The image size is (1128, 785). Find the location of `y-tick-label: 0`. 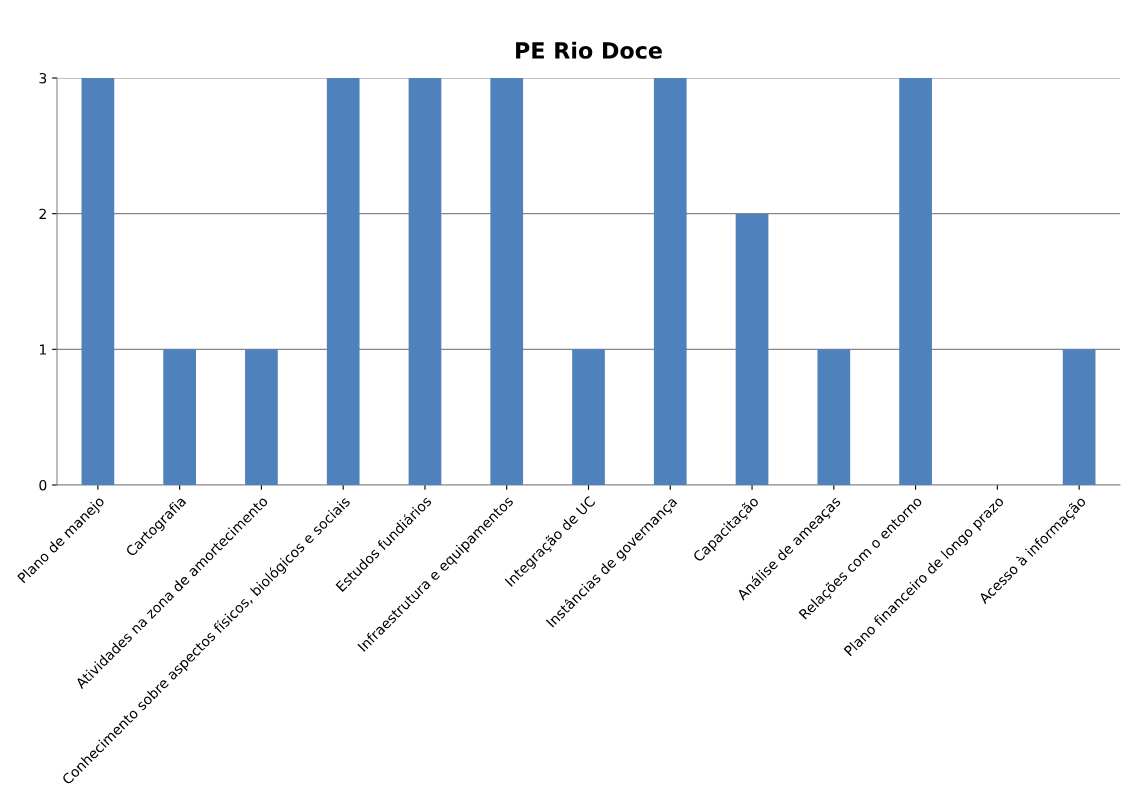

y-tick-label: 0 is located at coordinates (43, 485).